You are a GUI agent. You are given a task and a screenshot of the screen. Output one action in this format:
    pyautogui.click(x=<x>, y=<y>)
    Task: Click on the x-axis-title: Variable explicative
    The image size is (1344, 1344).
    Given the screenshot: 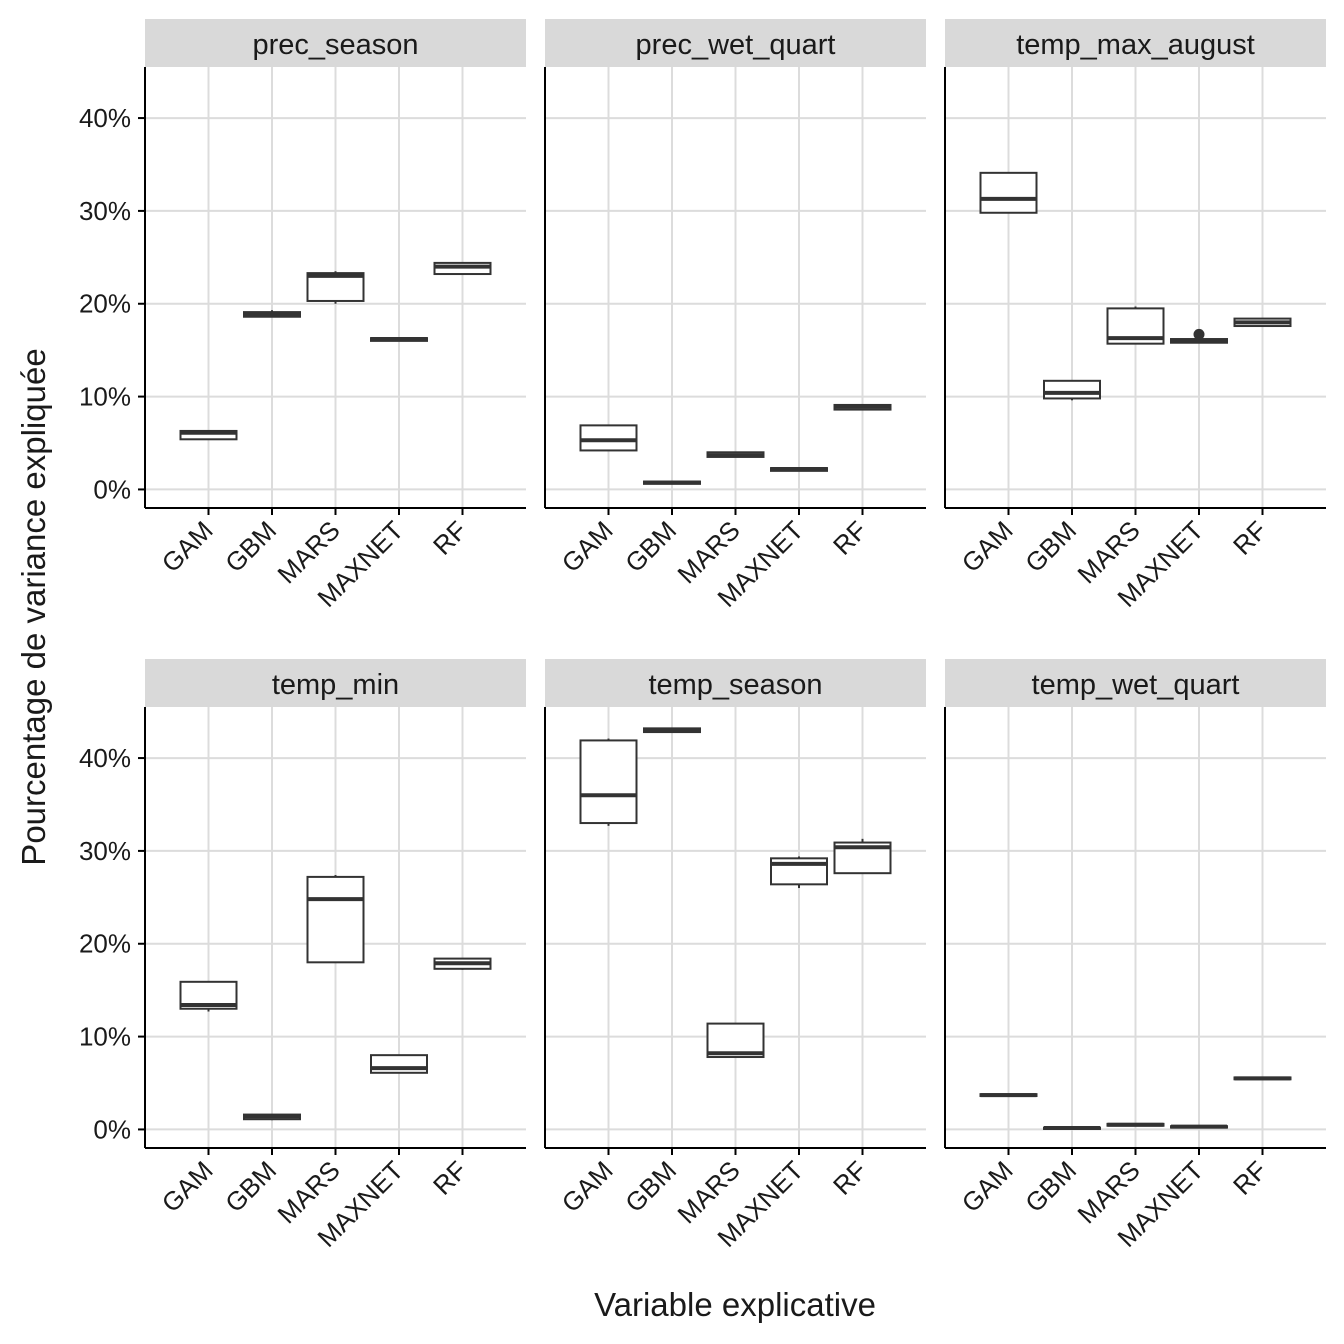 What is the action you would take?
    pyautogui.click(x=735, y=1304)
    